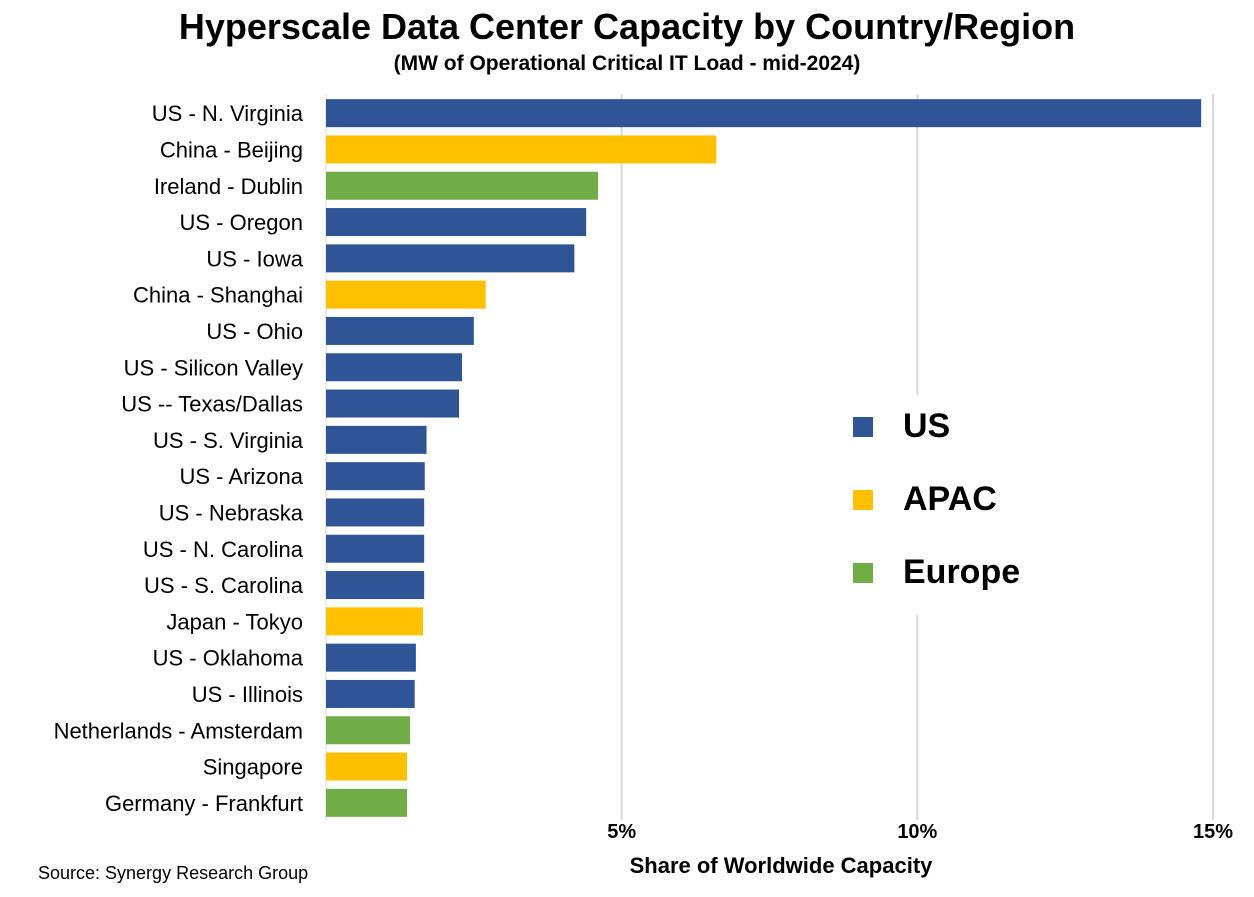 Image resolution: width=1254 pixels, height=897 pixels. I want to click on y-tick-label: US - Ohio, so click(254, 331).